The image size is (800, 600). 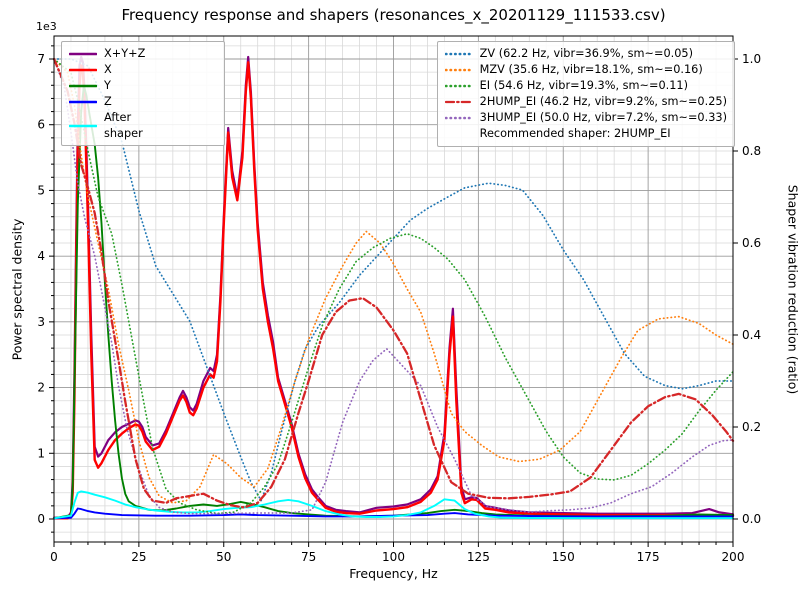 I want to click on legend-item-x-y-z: X+Y+Z, so click(x=143, y=54).